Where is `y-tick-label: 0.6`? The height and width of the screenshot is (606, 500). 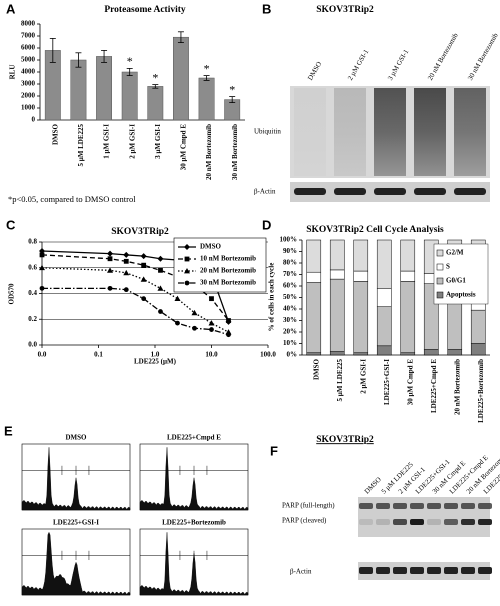 y-tick-label: 0.6 is located at coordinates (32, 267).